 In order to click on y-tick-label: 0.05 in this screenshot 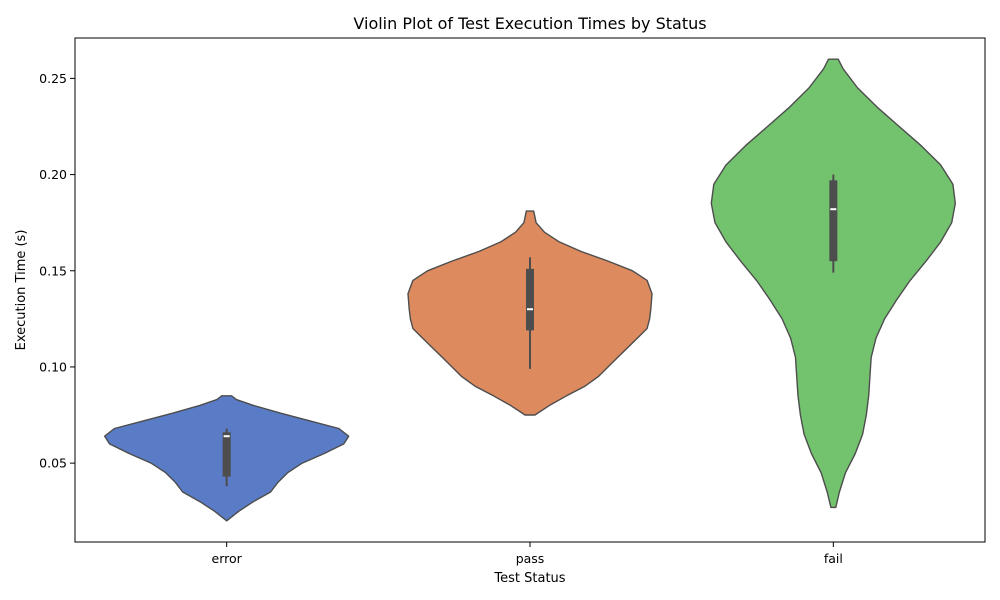, I will do `click(53, 463)`.